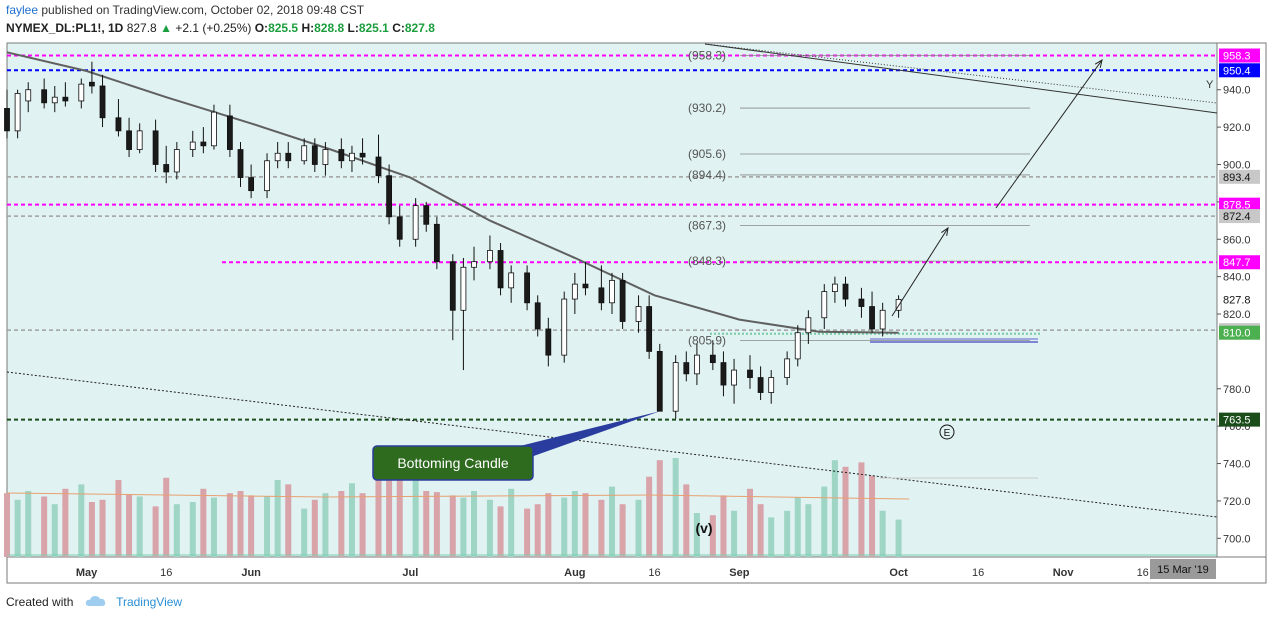 The width and height of the screenshot is (1274, 620). Describe the element at coordinates (707, 154) in the screenshot. I see `fib-label: (905.6)` at that location.